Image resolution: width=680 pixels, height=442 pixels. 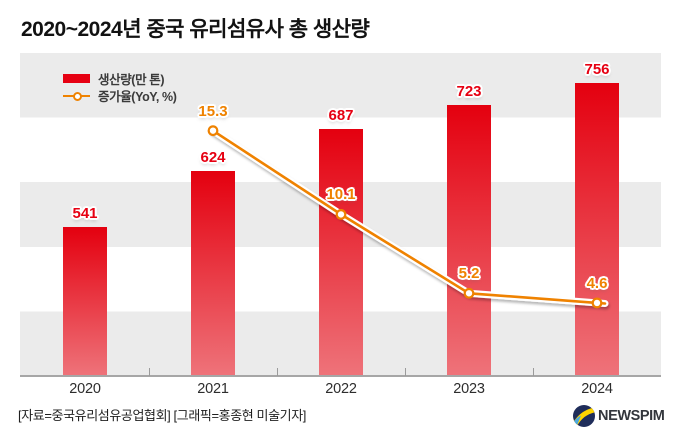 What do you see at coordinates (213, 273) in the screenshot?
I see `bar-2021` at bounding box center [213, 273].